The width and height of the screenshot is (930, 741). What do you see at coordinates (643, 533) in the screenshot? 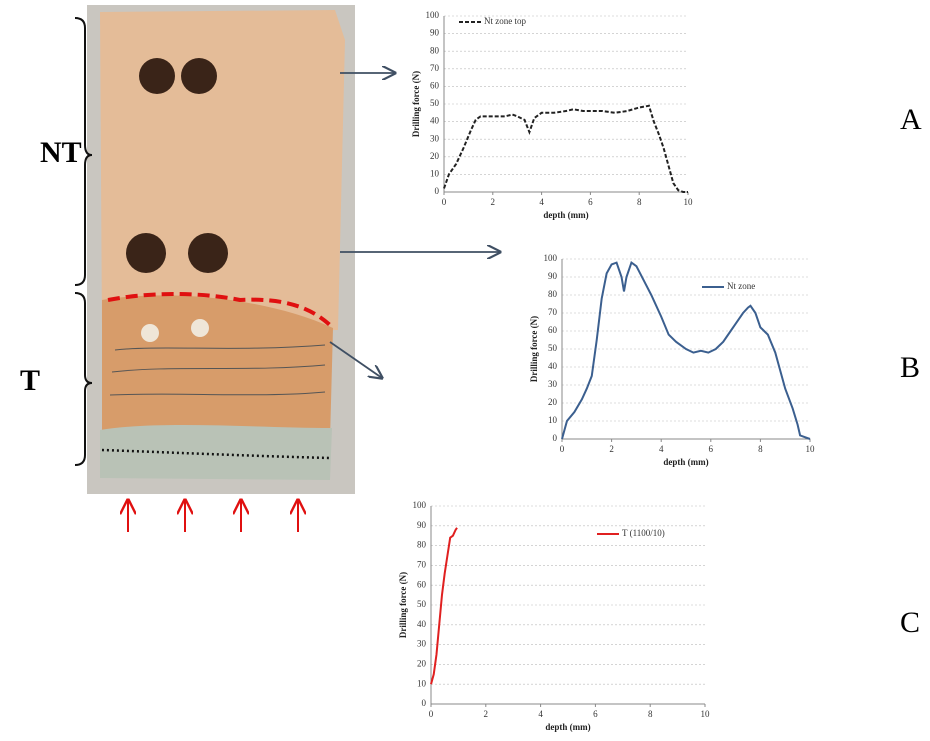
I see `legend-label: T (1100/10)` at bounding box center [643, 533].